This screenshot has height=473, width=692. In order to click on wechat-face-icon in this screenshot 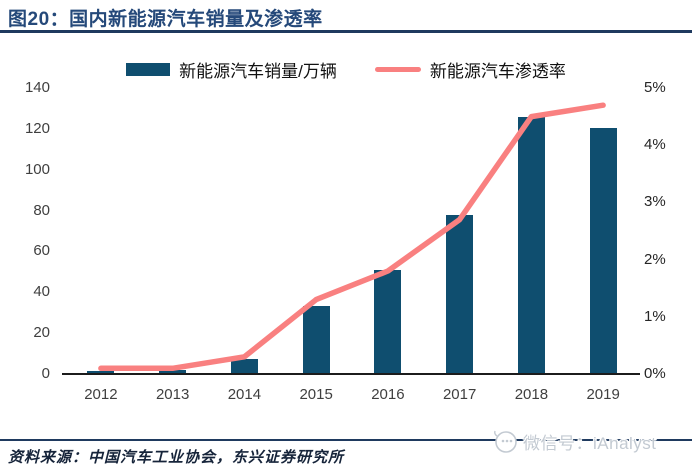, I will do `click(505, 441)`.